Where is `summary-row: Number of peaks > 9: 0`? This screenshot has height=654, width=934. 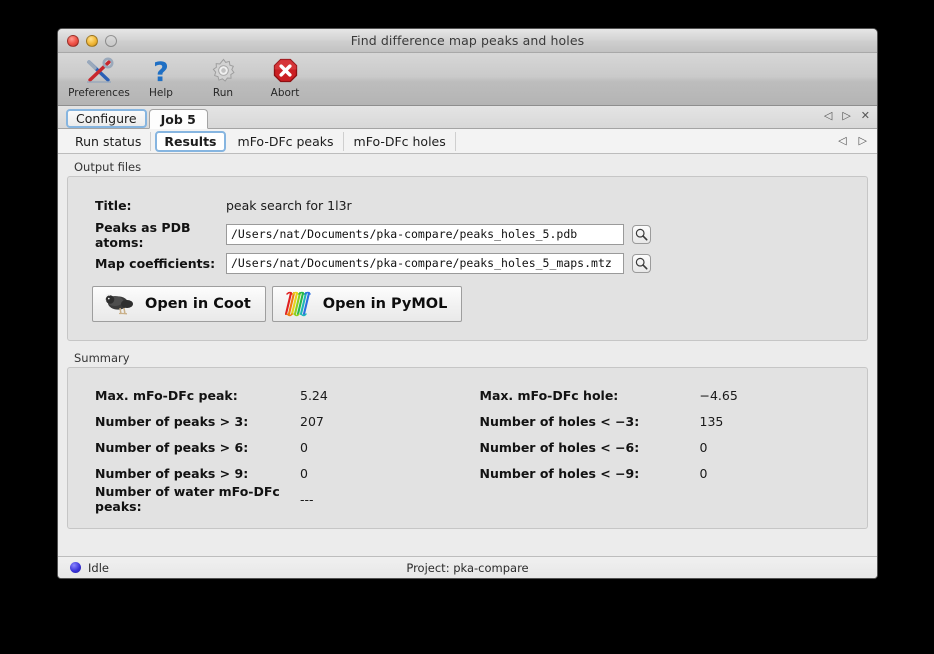
summary-row: Number of peaks > 9: 0 is located at coordinates (268, 473).